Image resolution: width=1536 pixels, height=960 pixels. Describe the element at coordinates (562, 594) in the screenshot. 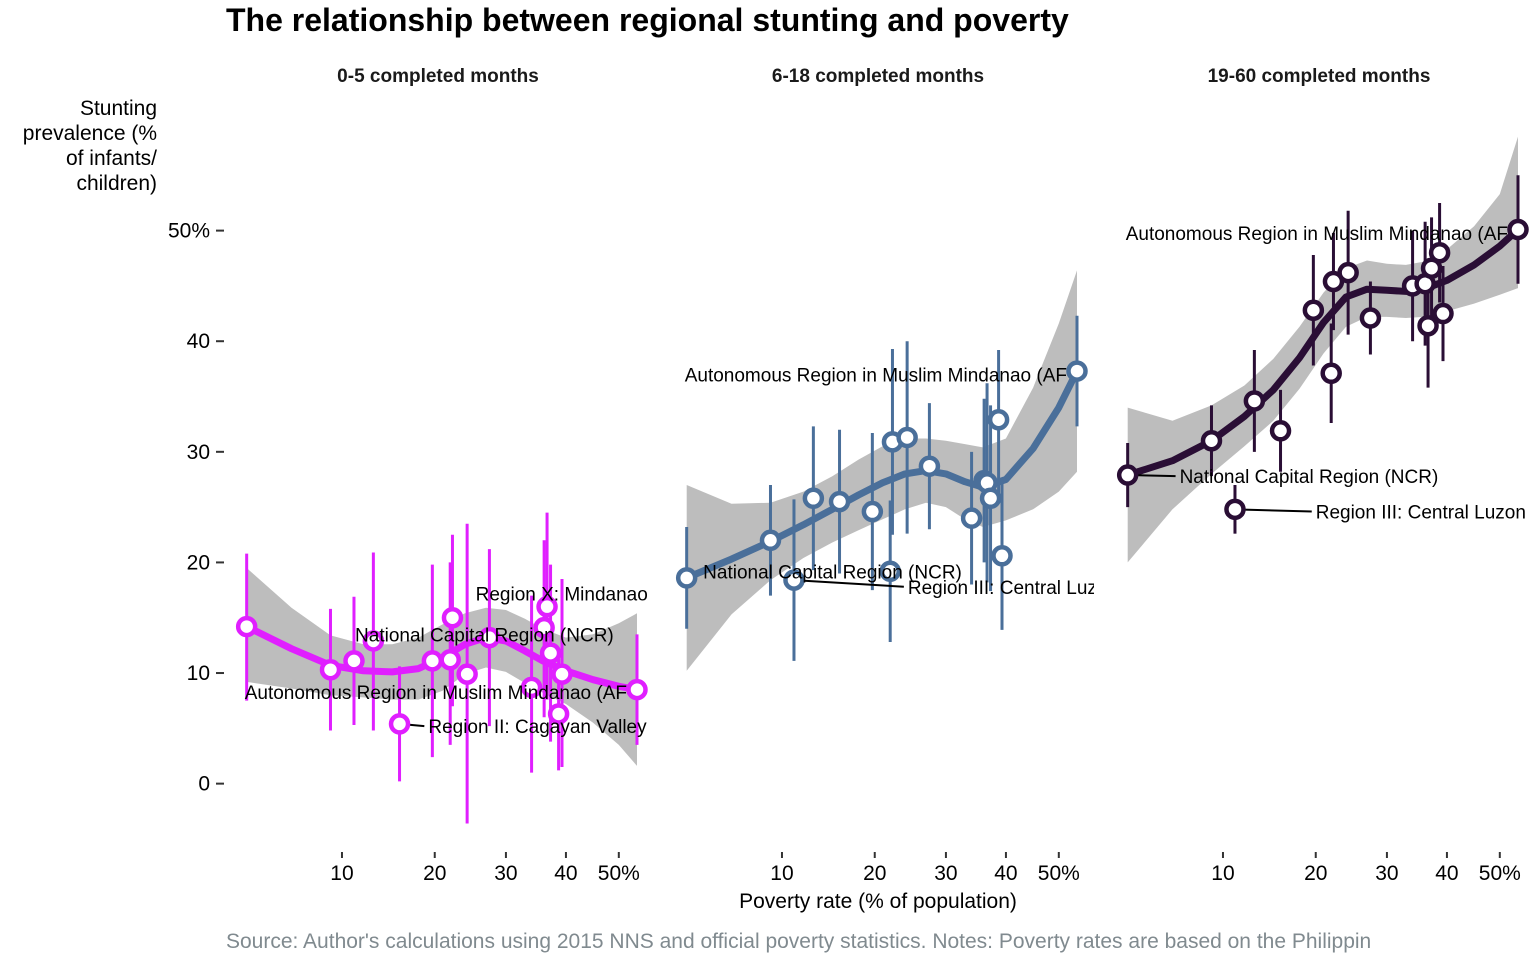

I see `region-label: Region X: Mindanao` at that location.